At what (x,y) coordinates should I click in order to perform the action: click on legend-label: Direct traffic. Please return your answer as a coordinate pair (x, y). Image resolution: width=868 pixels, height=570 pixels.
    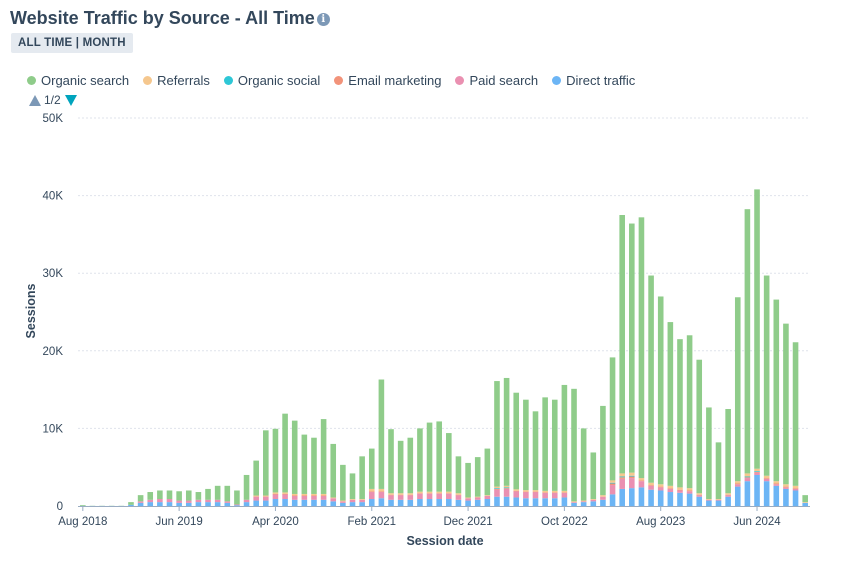
    Looking at the image, I should click on (601, 80).